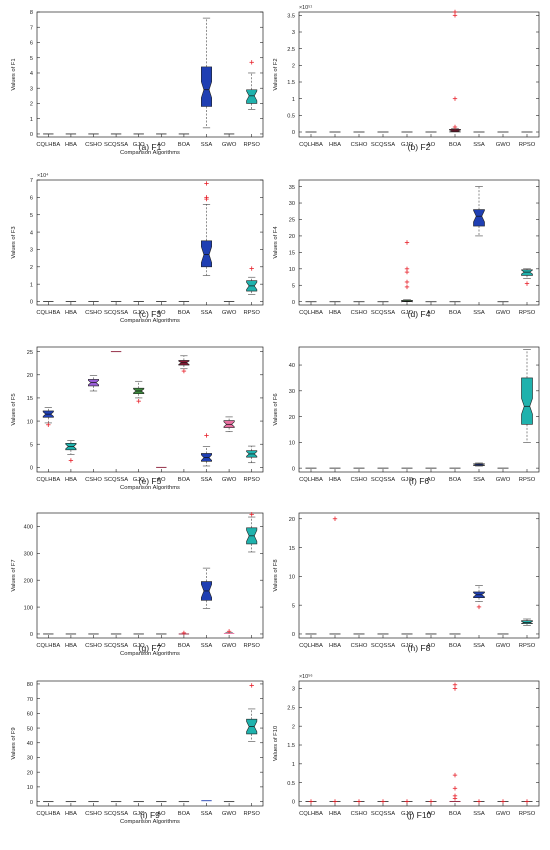  Describe the element at coordinates (229, 631) in the screenshot. I see `box-gwo` at that location.